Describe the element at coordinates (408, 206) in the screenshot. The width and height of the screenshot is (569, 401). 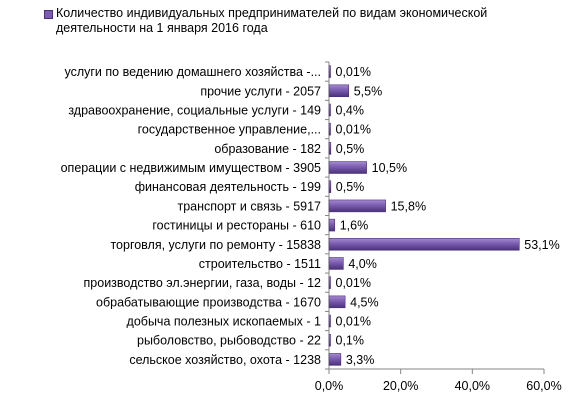
I see `data-label: 15,8%` at that location.